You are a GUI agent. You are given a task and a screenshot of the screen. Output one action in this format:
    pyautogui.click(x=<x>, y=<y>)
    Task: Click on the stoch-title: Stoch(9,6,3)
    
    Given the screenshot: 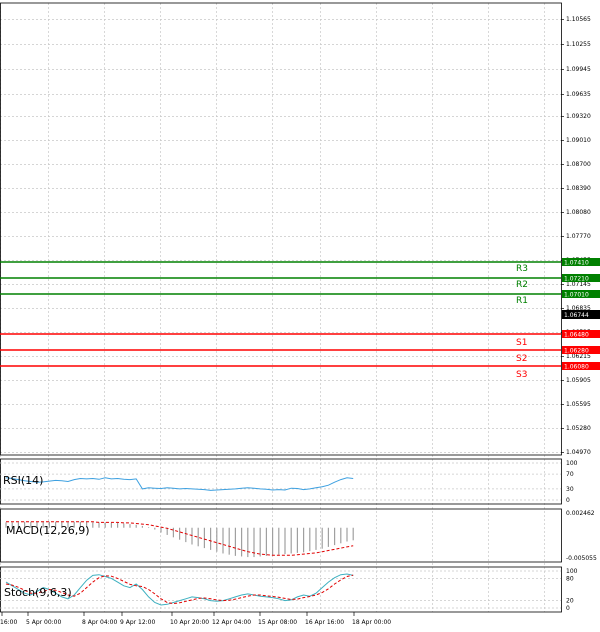 What is the action you would take?
    pyautogui.click(x=38, y=592)
    